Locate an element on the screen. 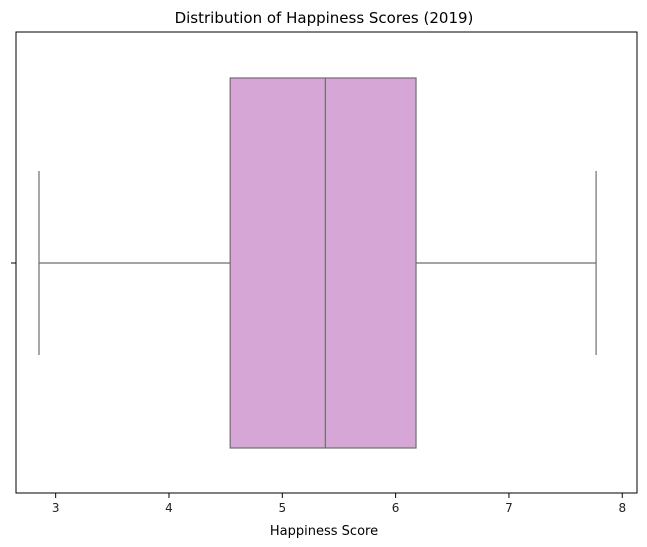  x-axis-label: Happiness Score is located at coordinates (324, 531).